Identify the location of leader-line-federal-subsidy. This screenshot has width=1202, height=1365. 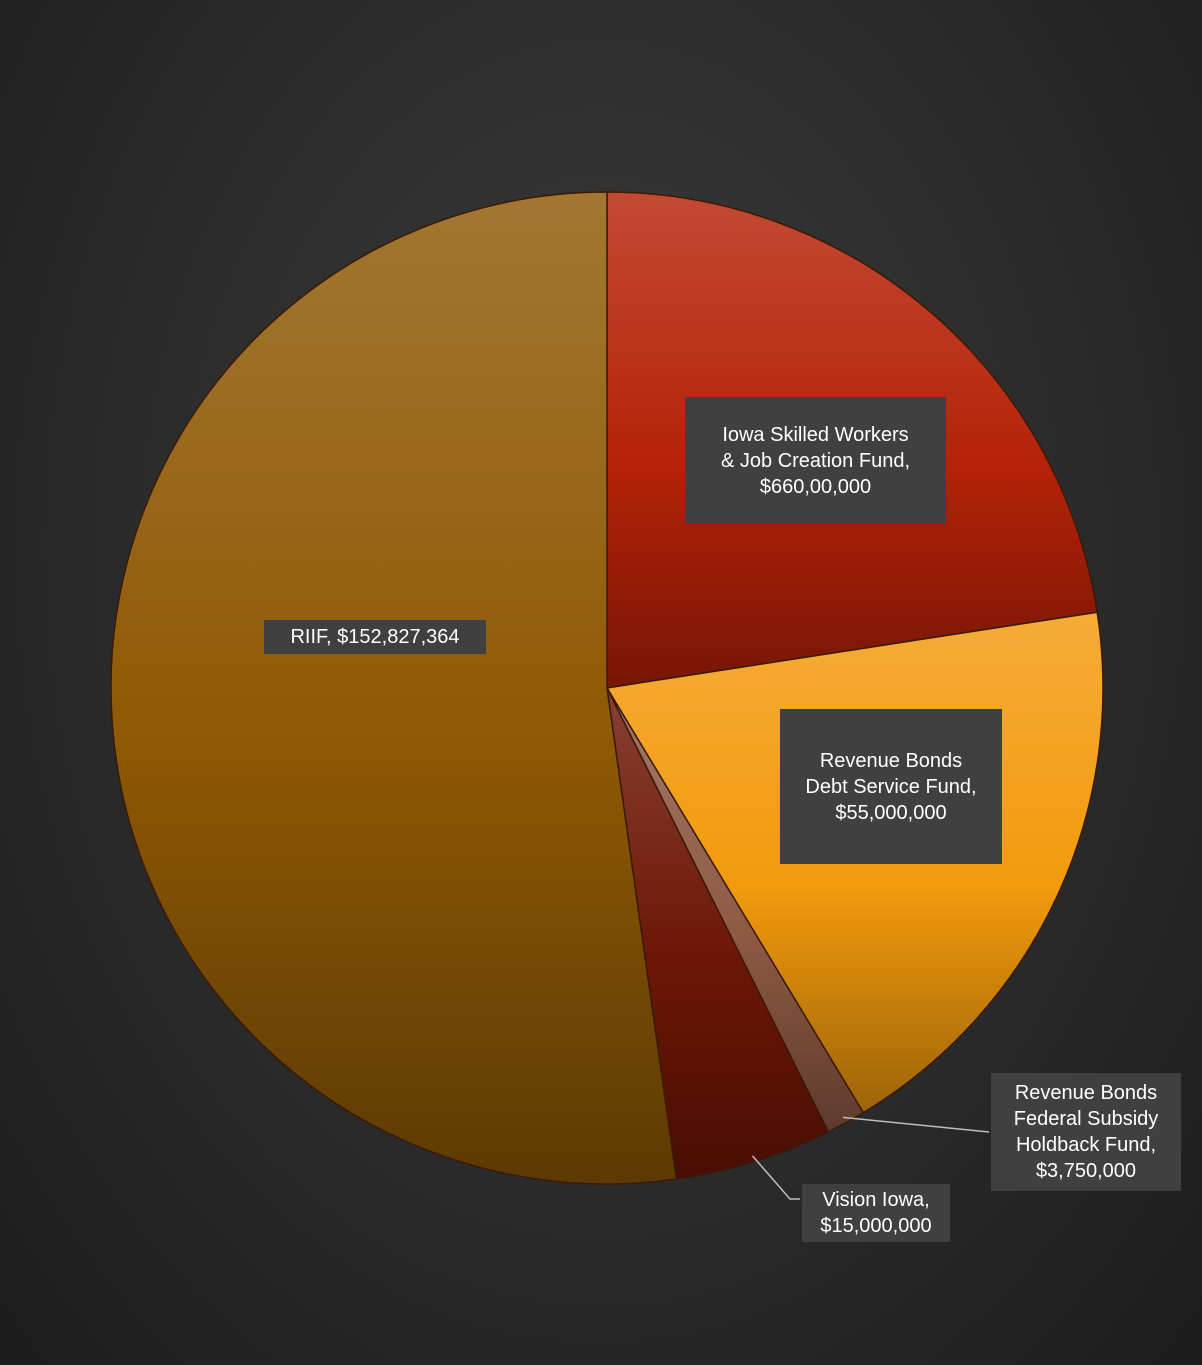
(916, 1124).